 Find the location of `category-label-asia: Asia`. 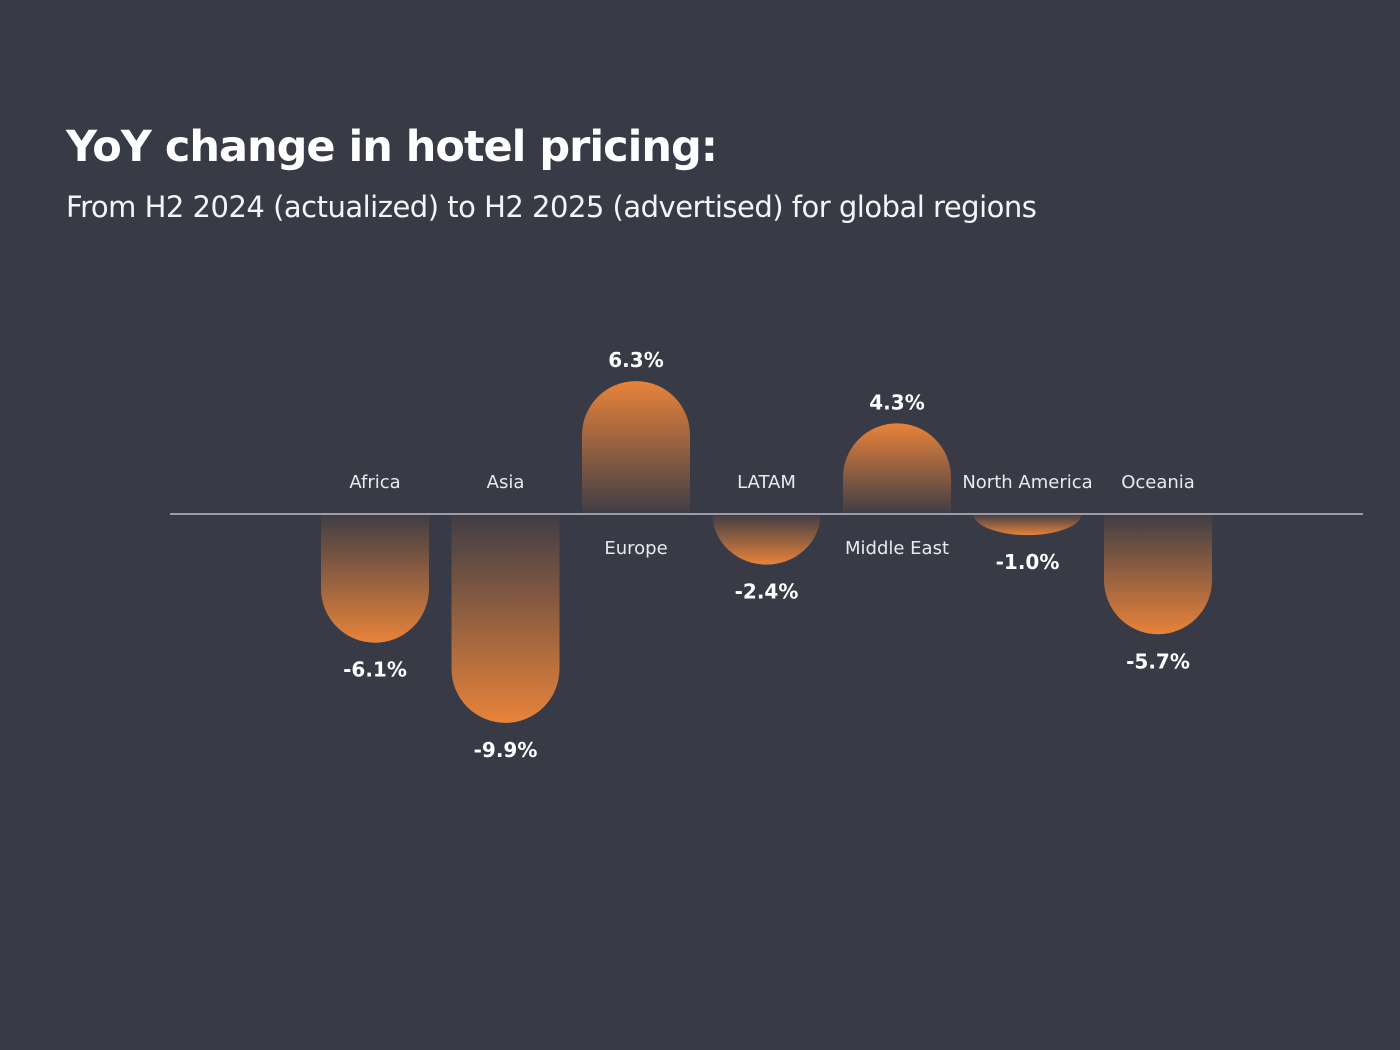

category-label-asia: Asia is located at coordinates (506, 482).